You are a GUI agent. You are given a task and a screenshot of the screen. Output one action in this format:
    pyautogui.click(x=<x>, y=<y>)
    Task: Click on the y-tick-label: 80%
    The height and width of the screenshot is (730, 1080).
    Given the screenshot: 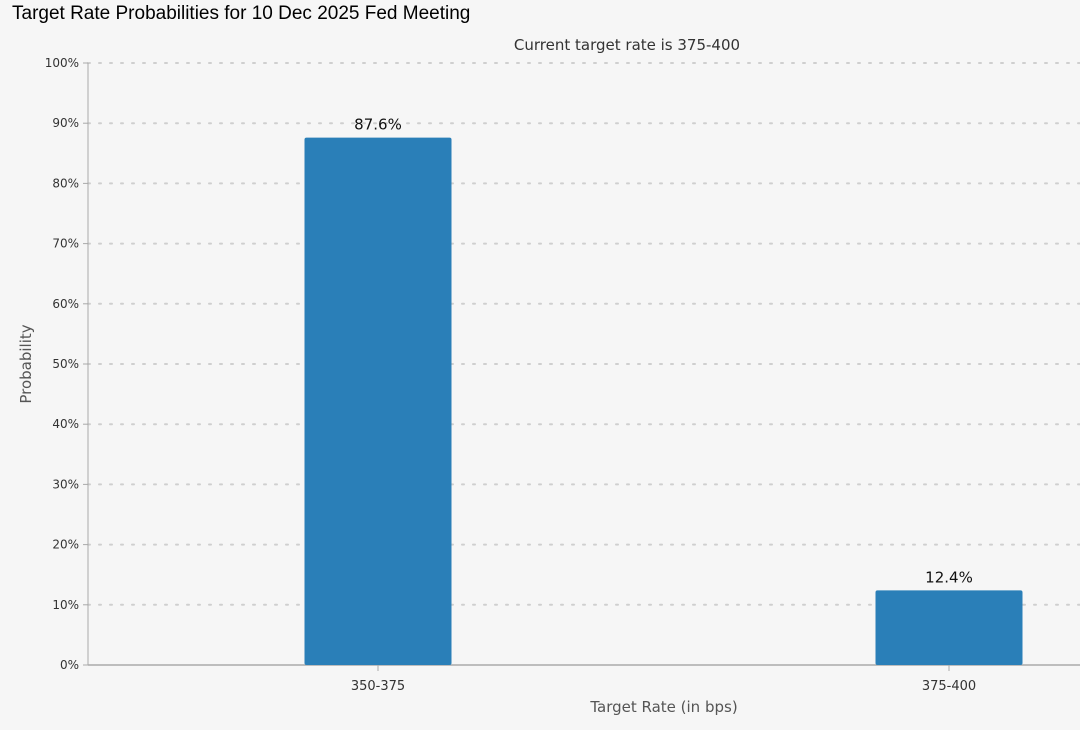 What is the action you would take?
    pyautogui.click(x=65, y=183)
    